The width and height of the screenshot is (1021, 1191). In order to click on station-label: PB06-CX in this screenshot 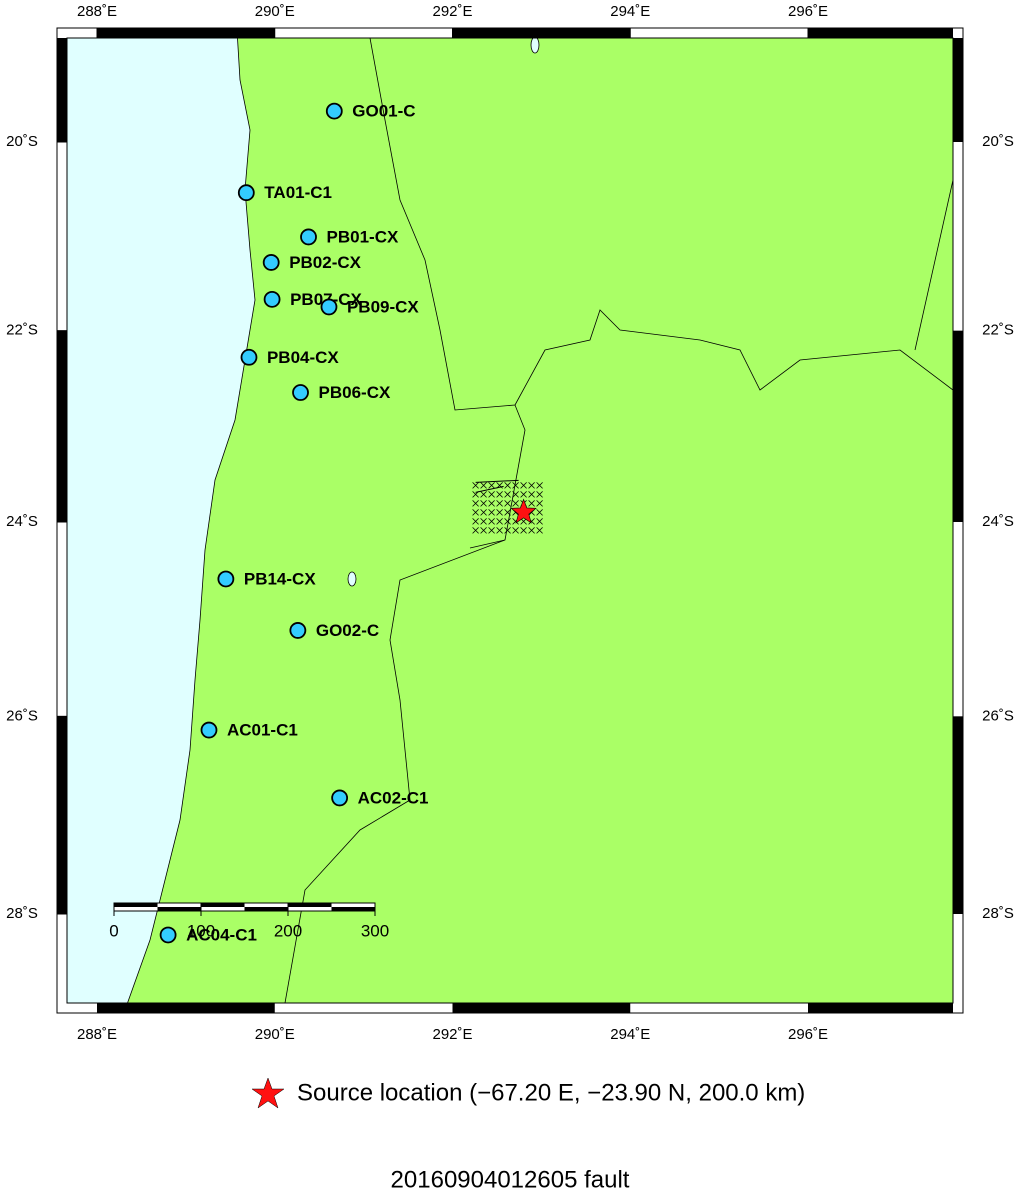, I will do `click(355, 392)`.